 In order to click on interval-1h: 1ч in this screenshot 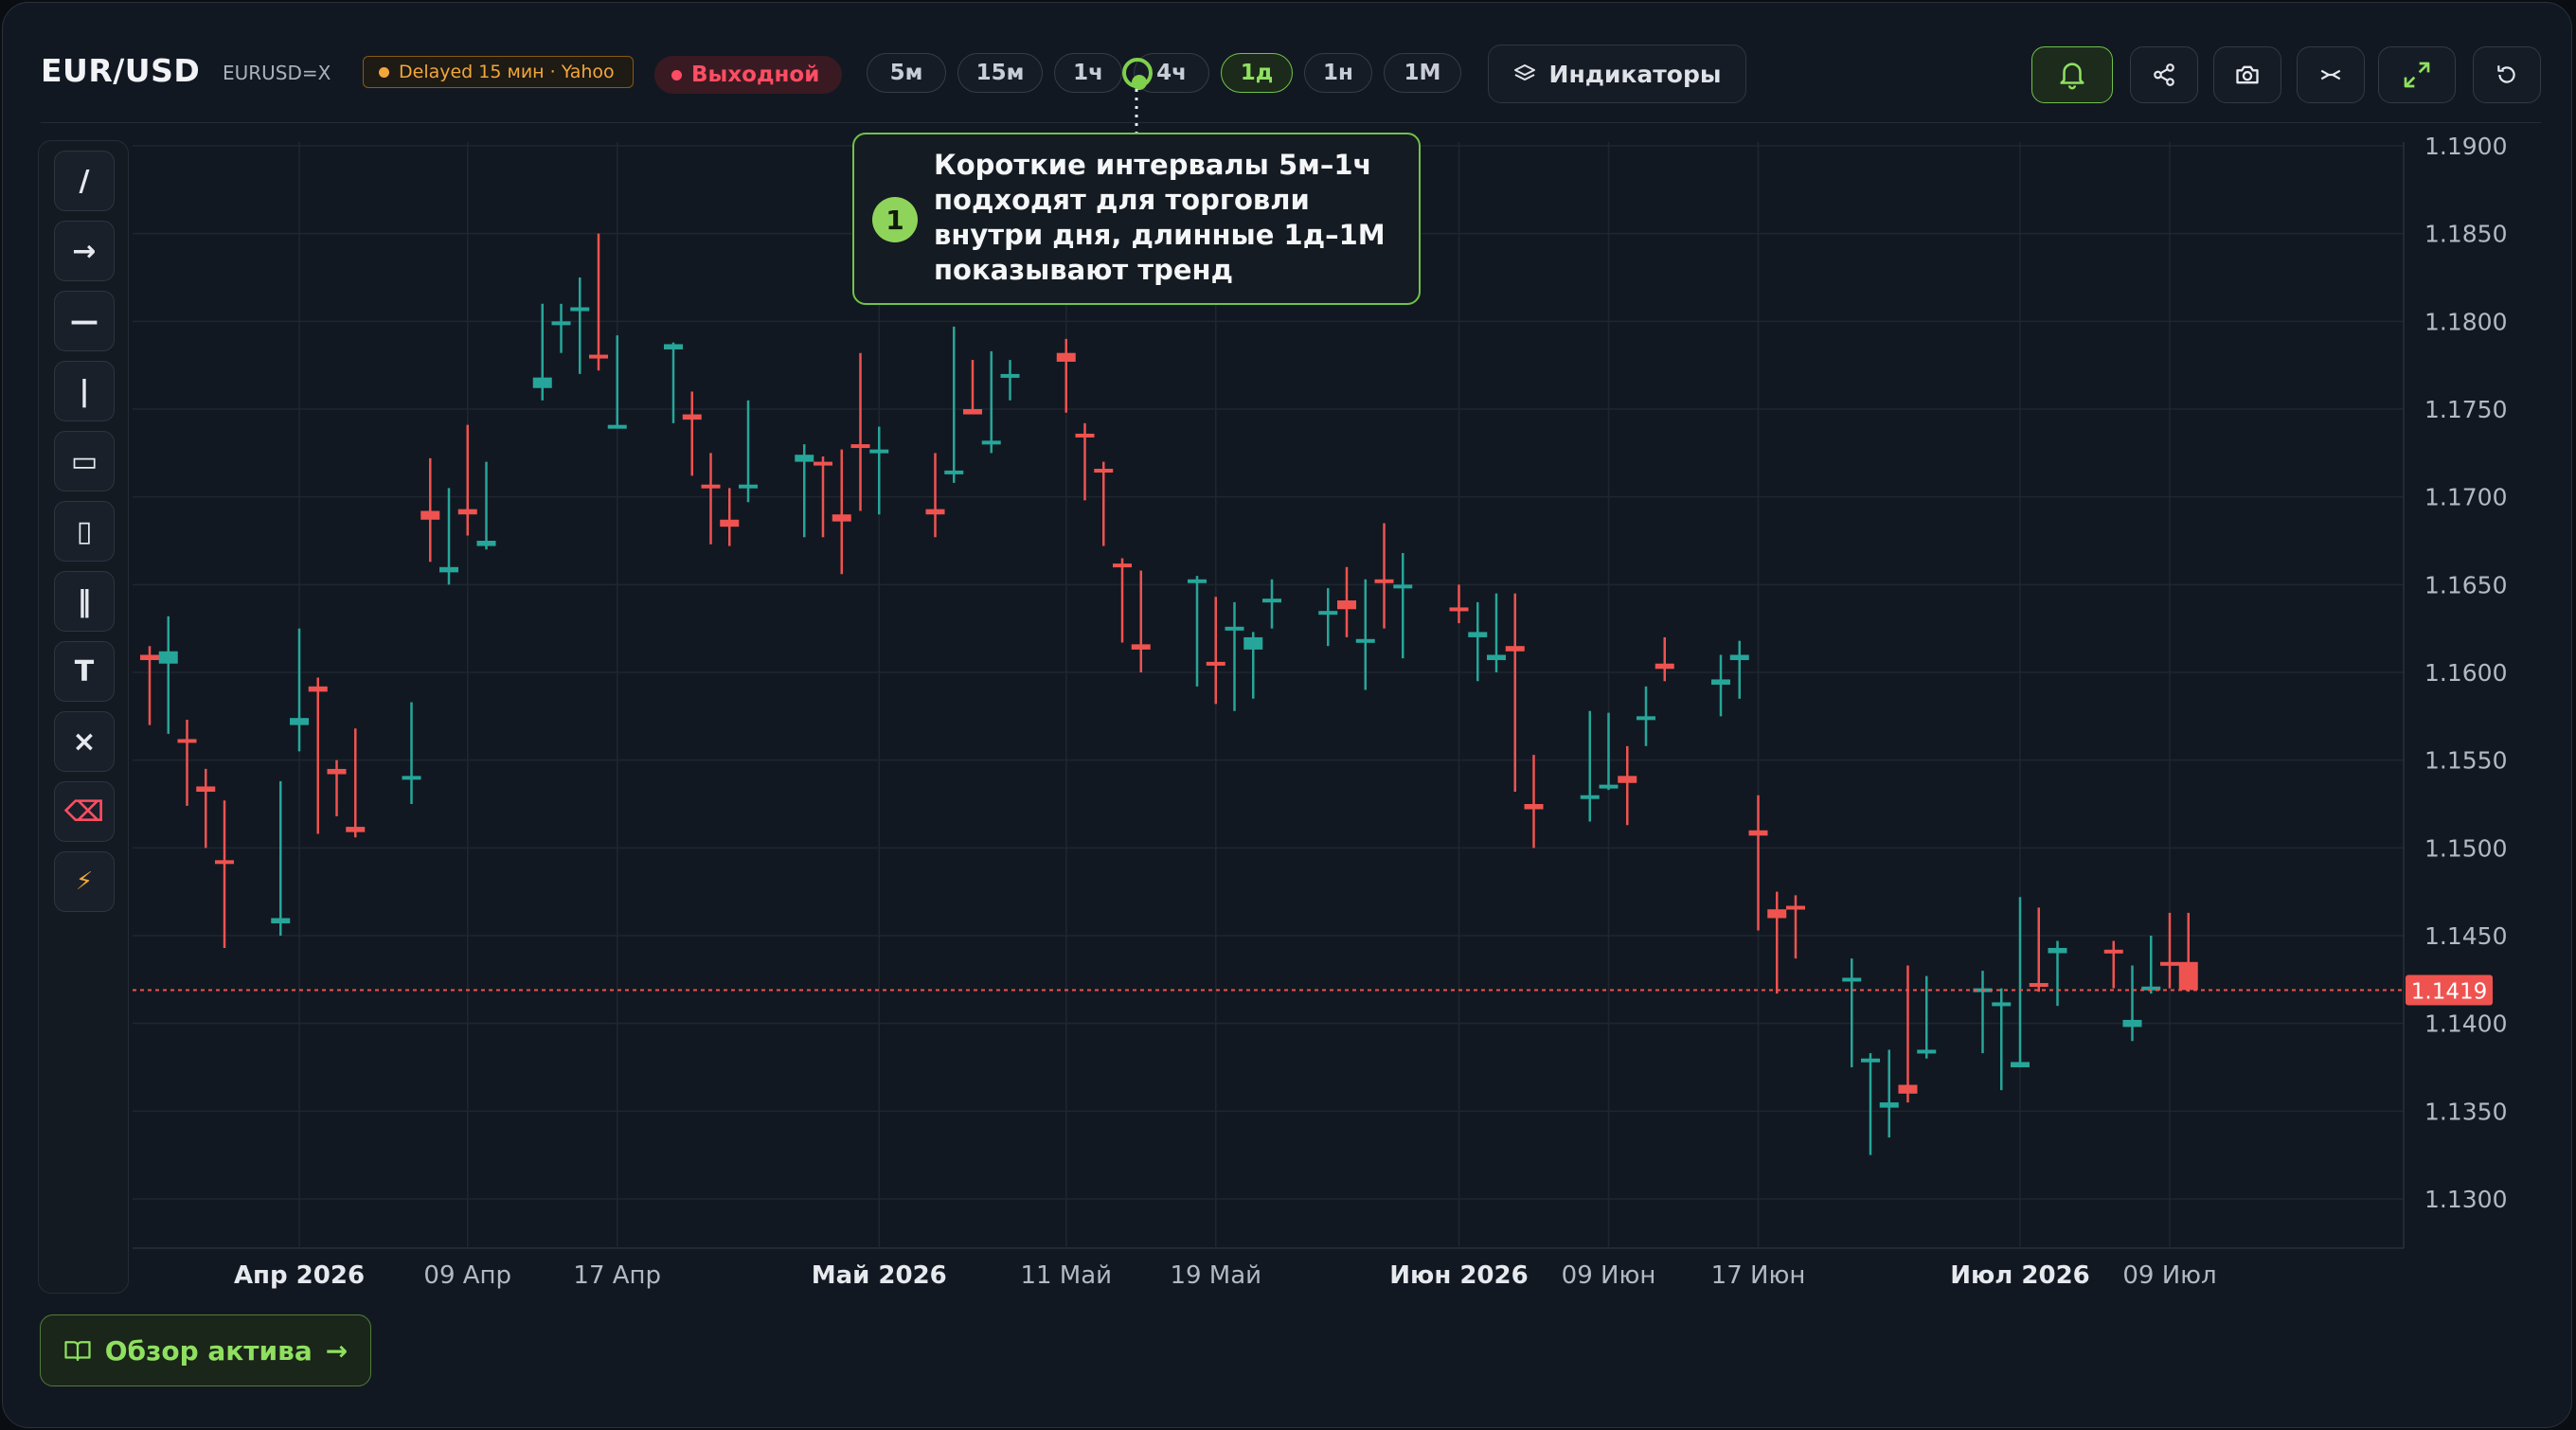, I will do `click(1088, 73)`.